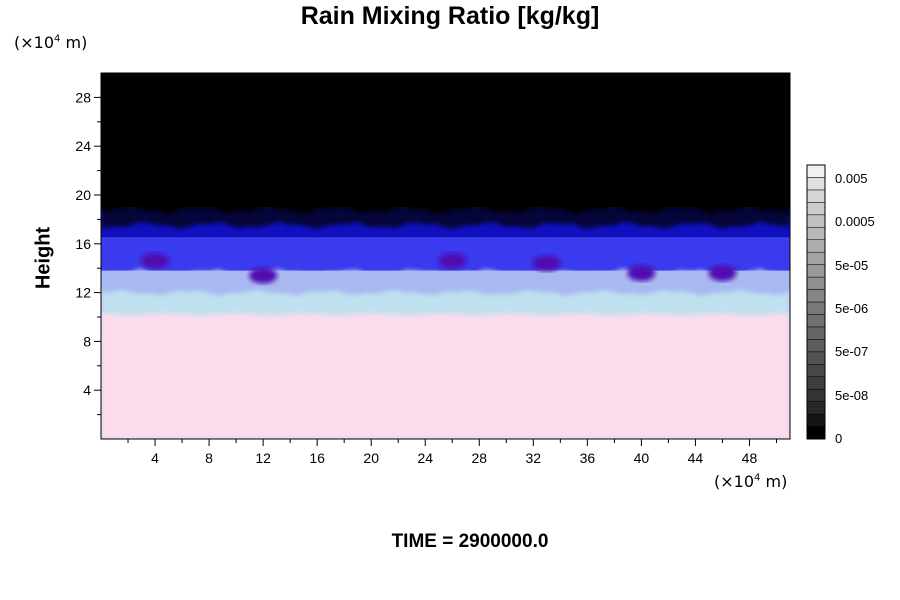 Image resolution: width=900 pixels, height=600 pixels. I want to click on chart-title: Rain Mixing Ratio [kg/kg], so click(450, 16).